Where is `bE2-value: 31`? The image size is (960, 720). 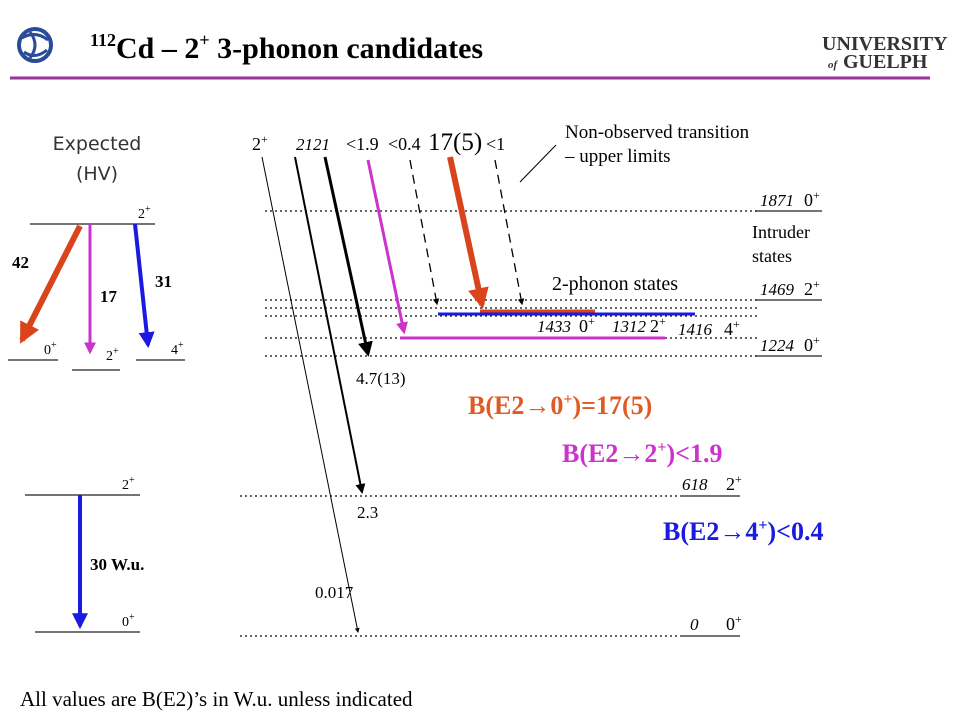 bE2-value: 31 is located at coordinates (163, 281).